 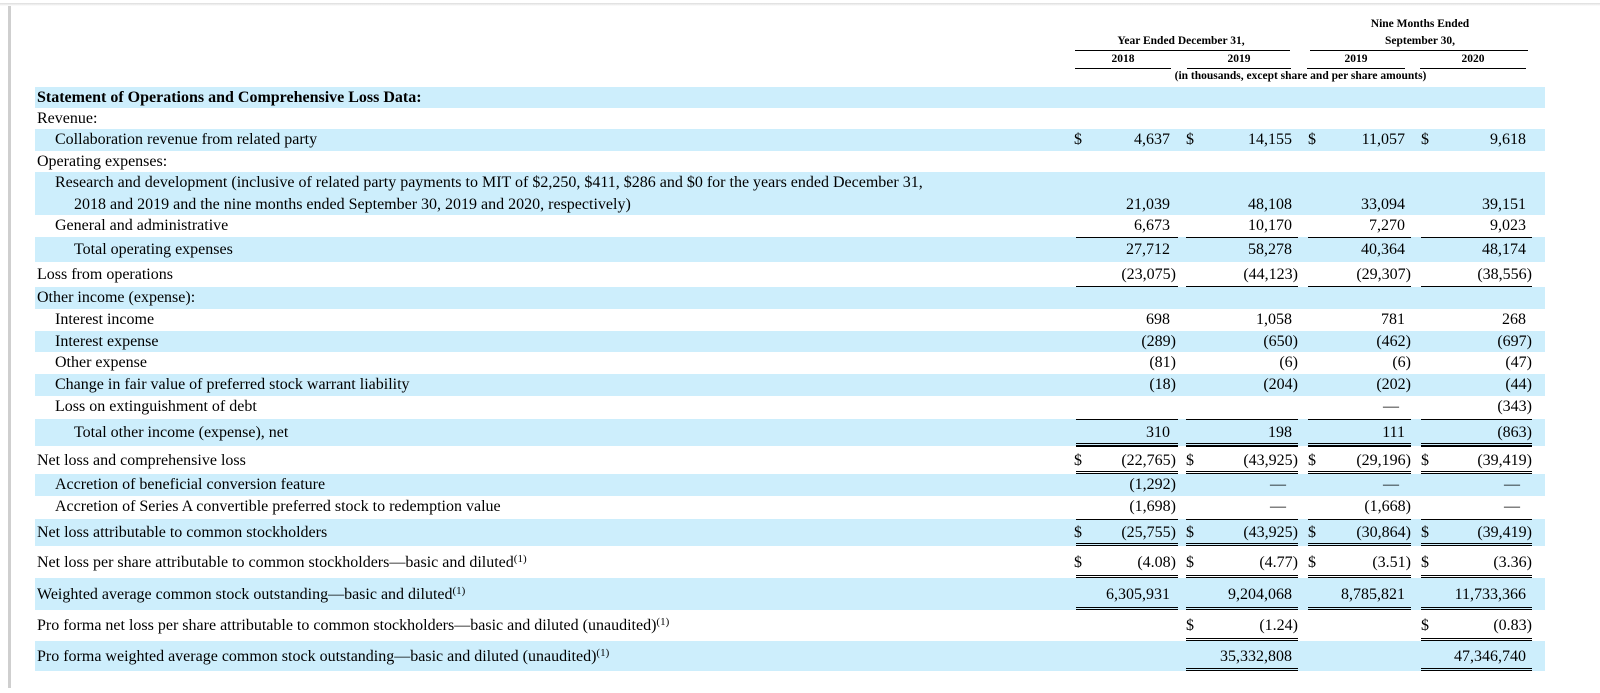 I want to click on row-label: Other income (expense):, so click(x=116, y=297).